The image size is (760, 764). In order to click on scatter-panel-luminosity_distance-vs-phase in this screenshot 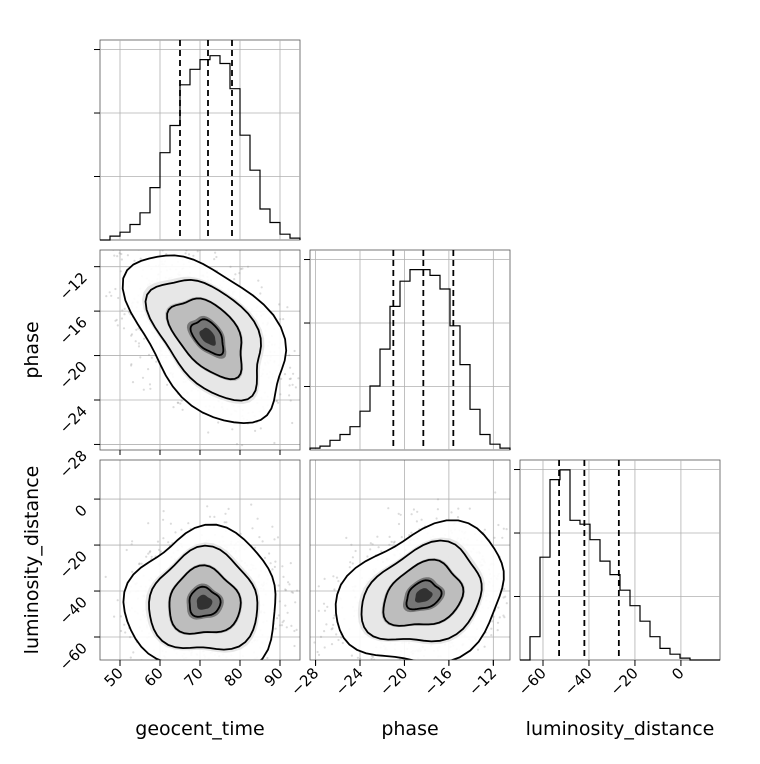, I will do `click(412, 579)`.